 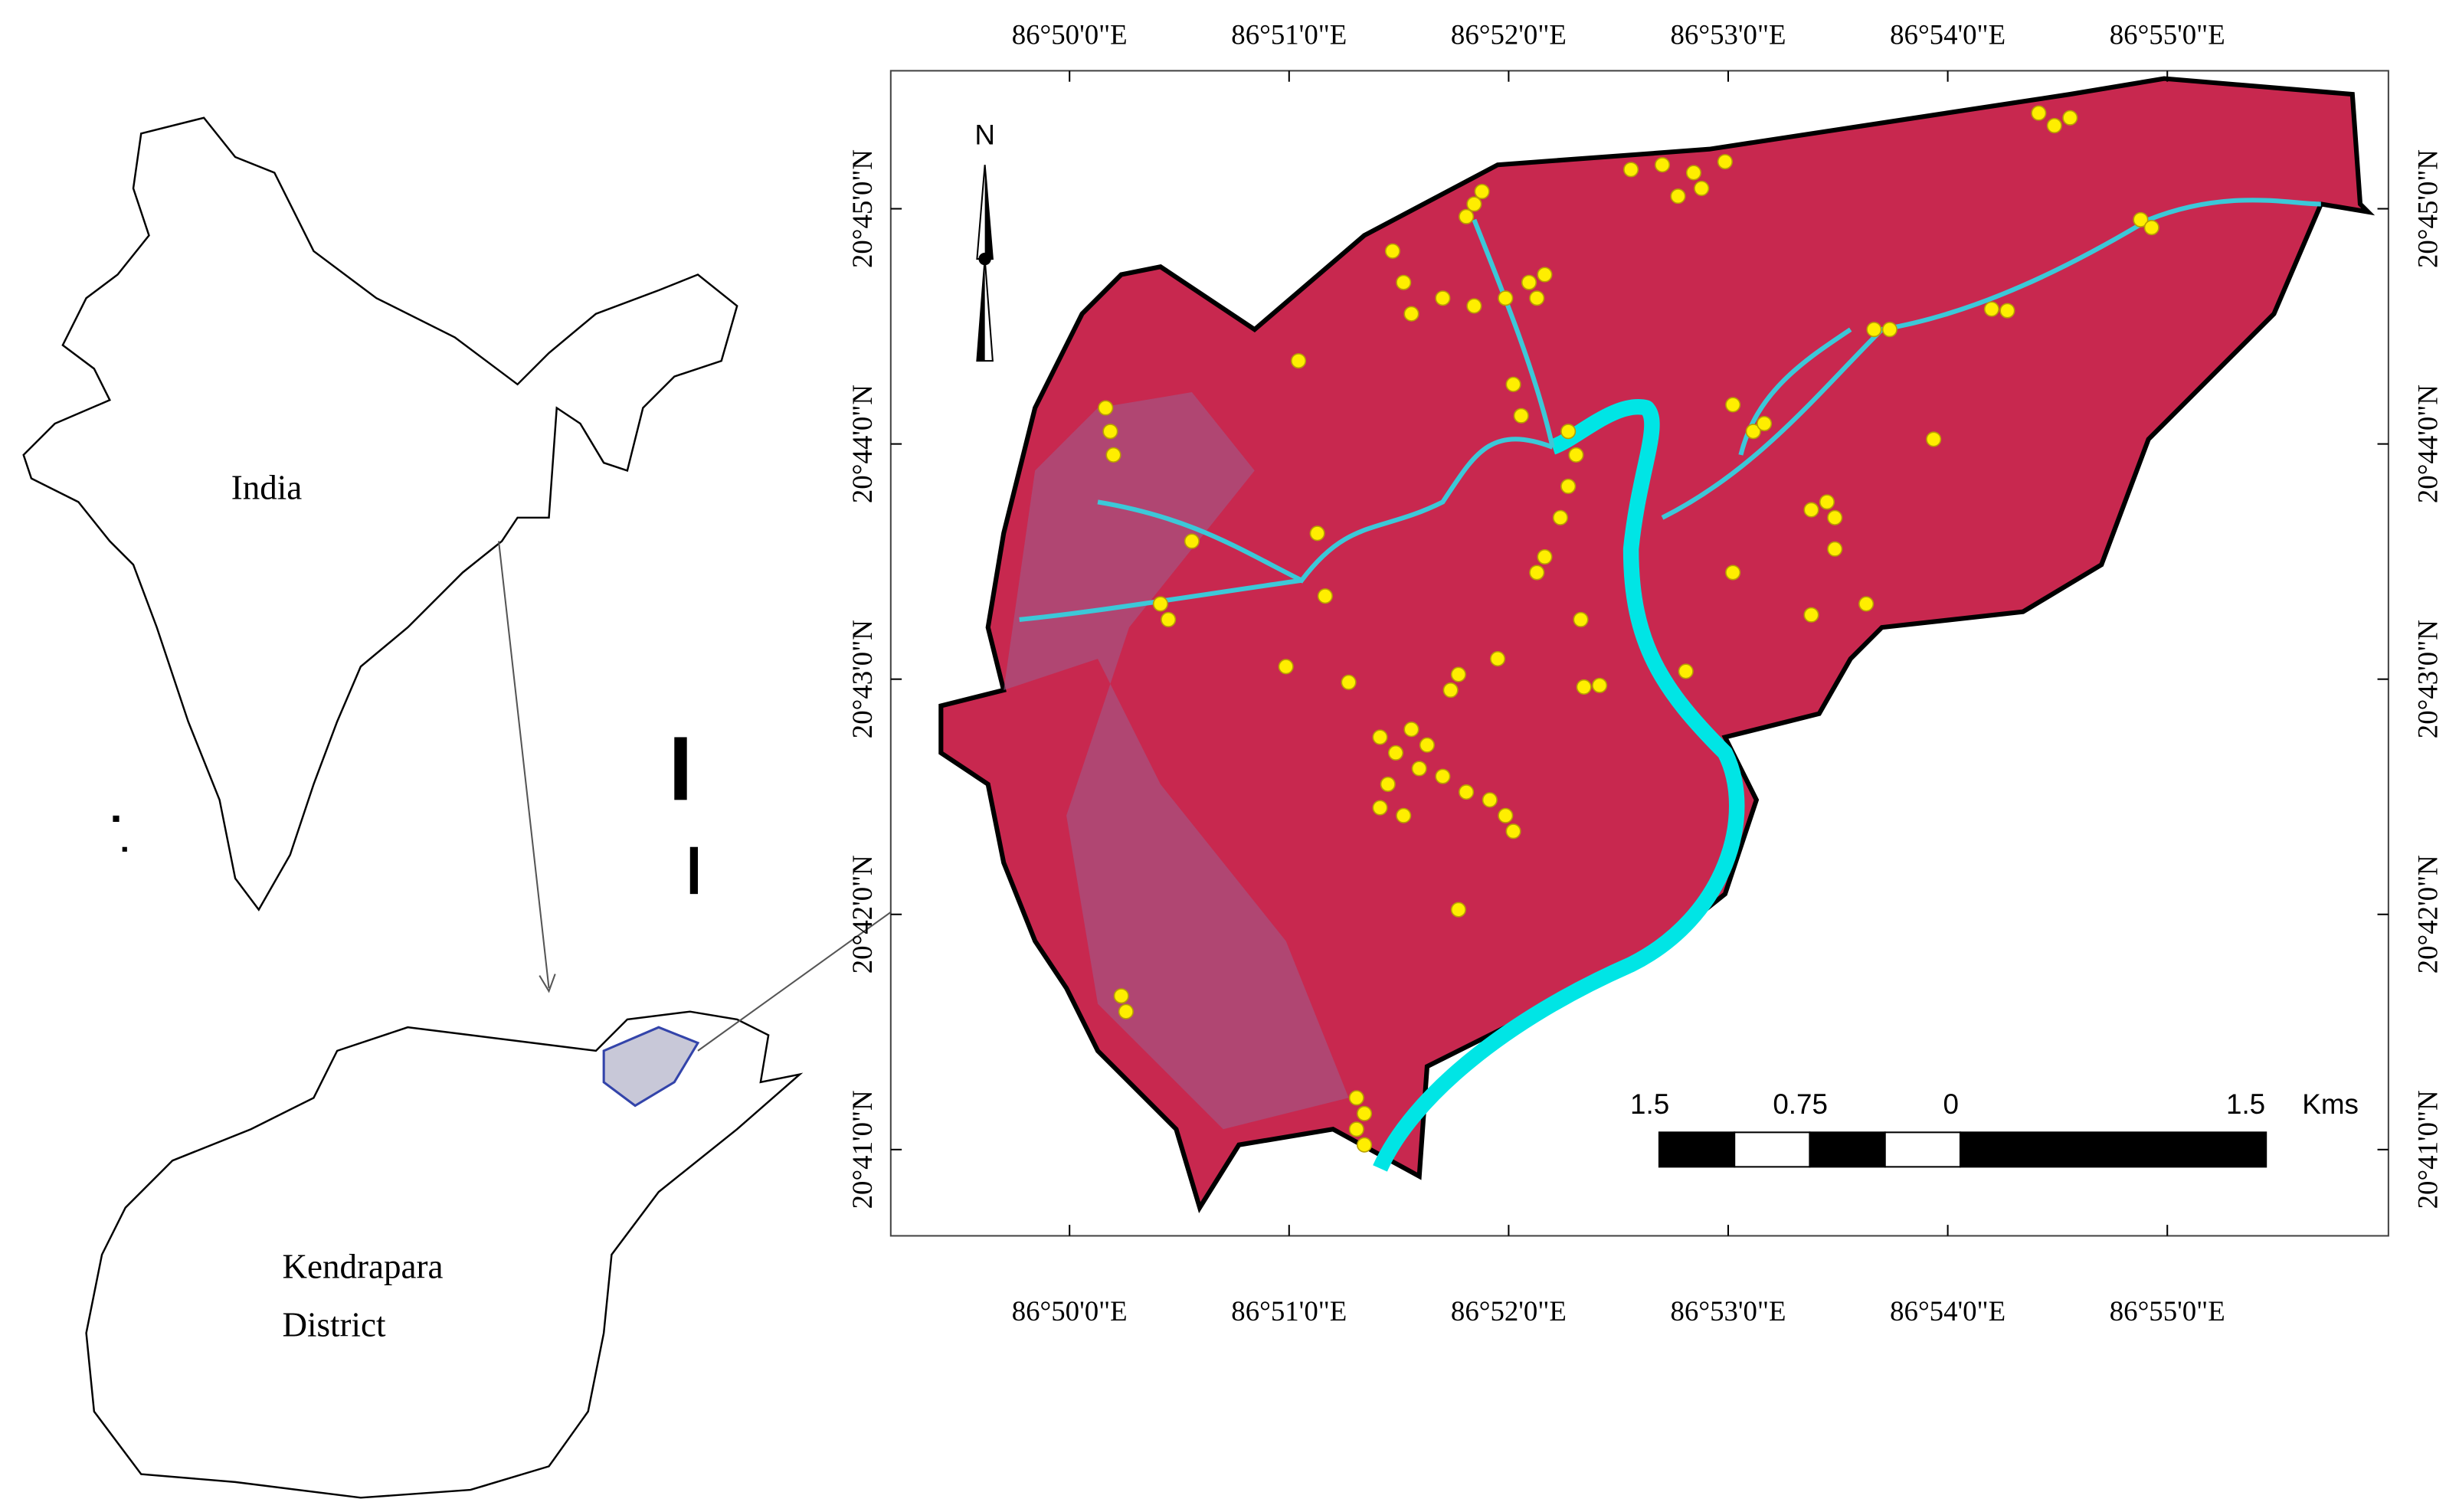 I want to click on island-marks, so click(x=406, y=816).